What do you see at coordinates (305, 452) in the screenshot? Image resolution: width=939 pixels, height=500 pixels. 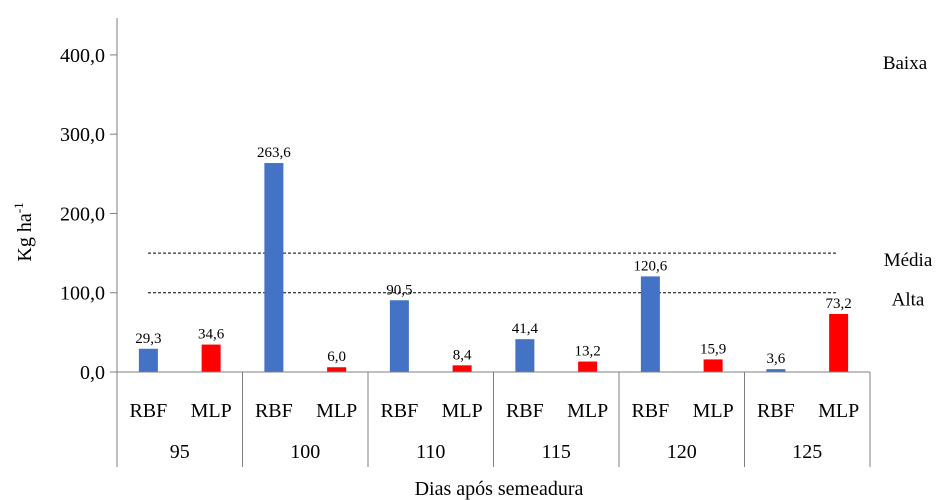 I see `group-label: 100` at bounding box center [305, 452].